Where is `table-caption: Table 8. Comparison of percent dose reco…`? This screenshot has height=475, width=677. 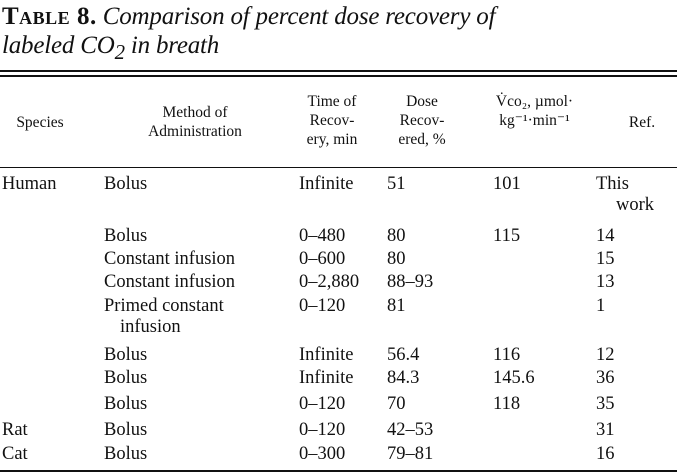 table-caption: Table 8. Comparison of percent dose reco… is located at coordinates (337, 34).